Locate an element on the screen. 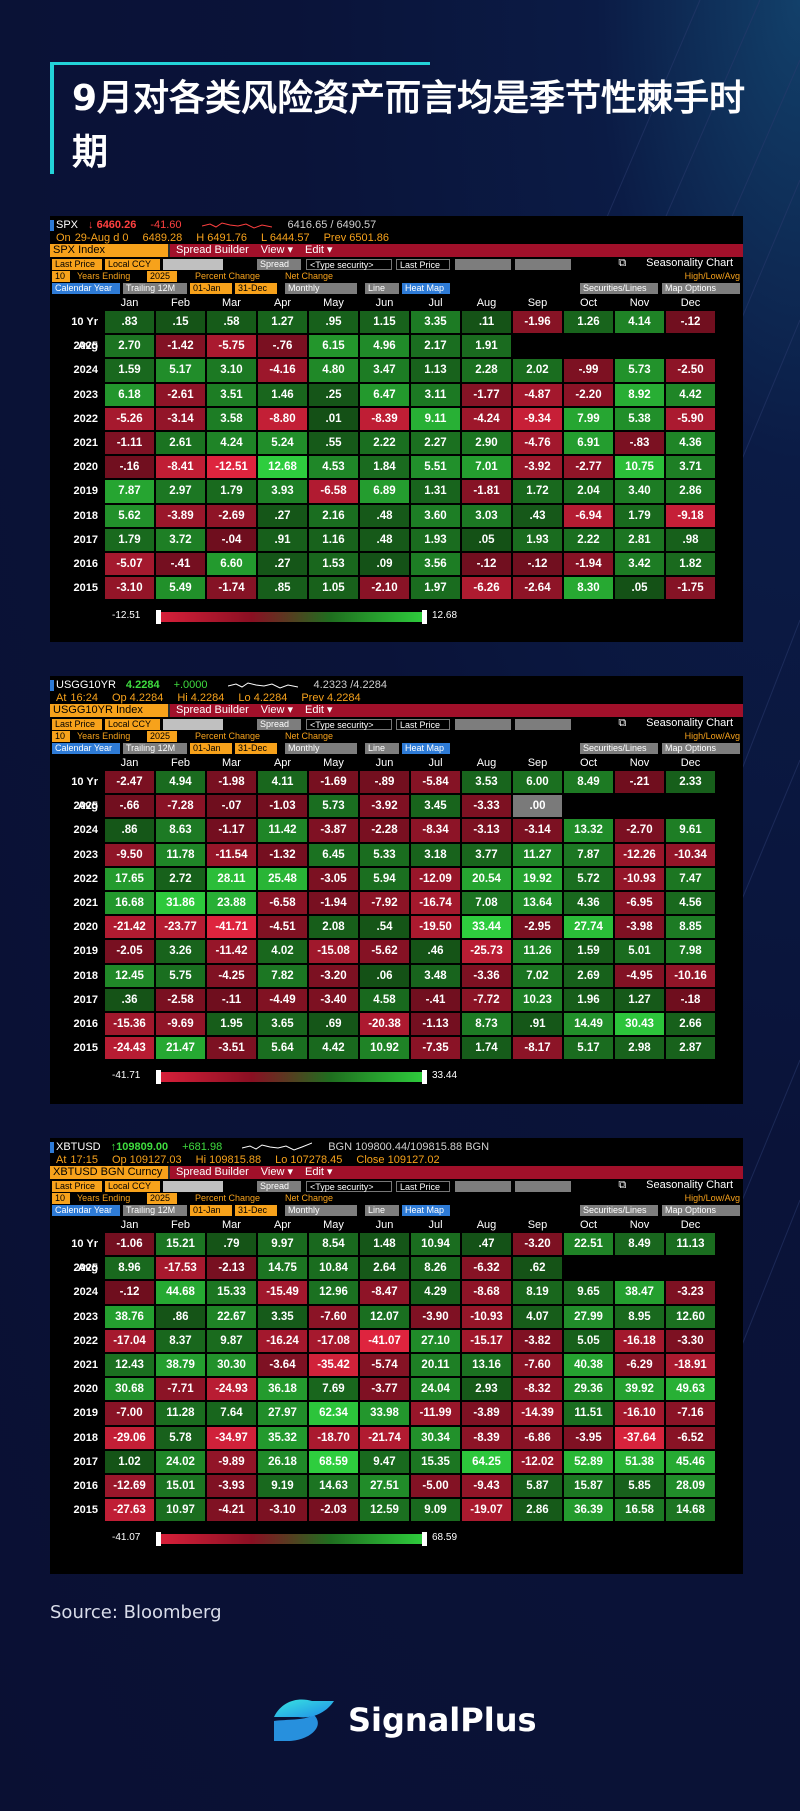 Image resolution: width=800 pixels, height=1811 pixels. security-field: XBTUSD BGN Curncy is located at coordinates (109, 1172).